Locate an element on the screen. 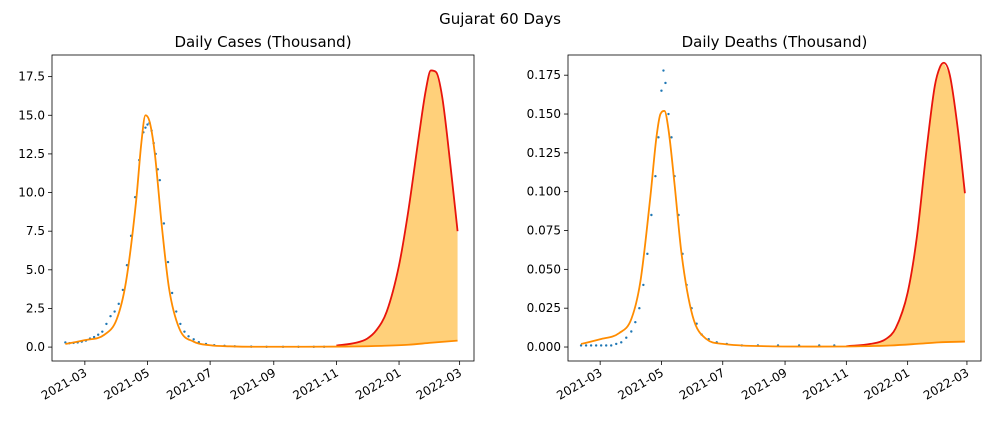  figure-title: Gujarat 60 Days is located at coordinates (500, 19).